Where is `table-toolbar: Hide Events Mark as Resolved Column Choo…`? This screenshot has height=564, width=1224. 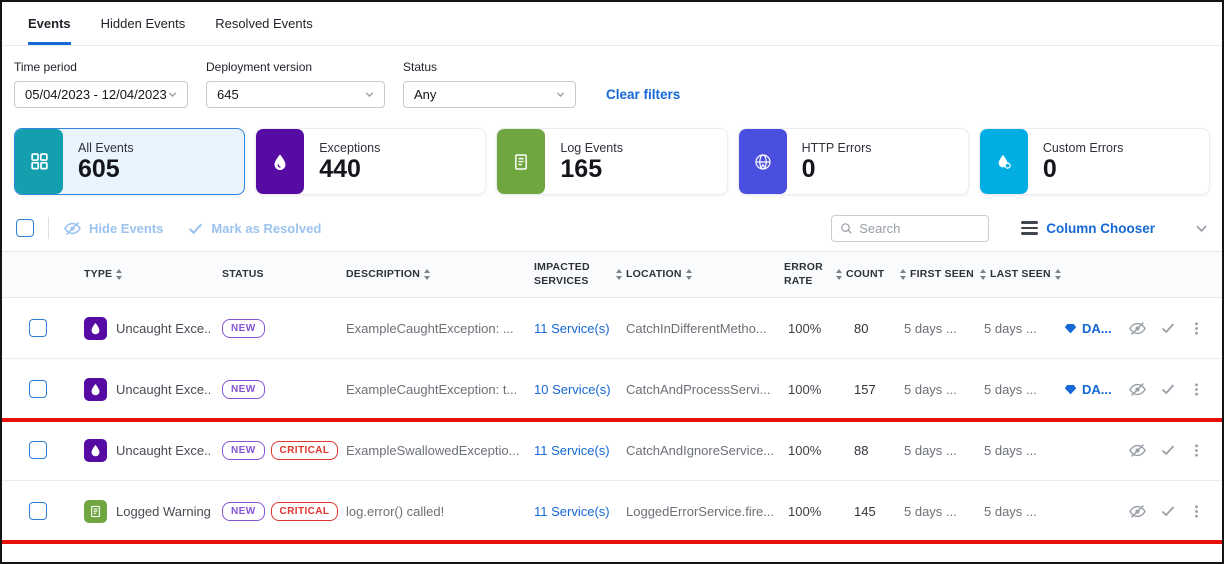 table-toolbar: Hide Events Mark as Resolved Column Choo… is located at coordinates (612, 228).